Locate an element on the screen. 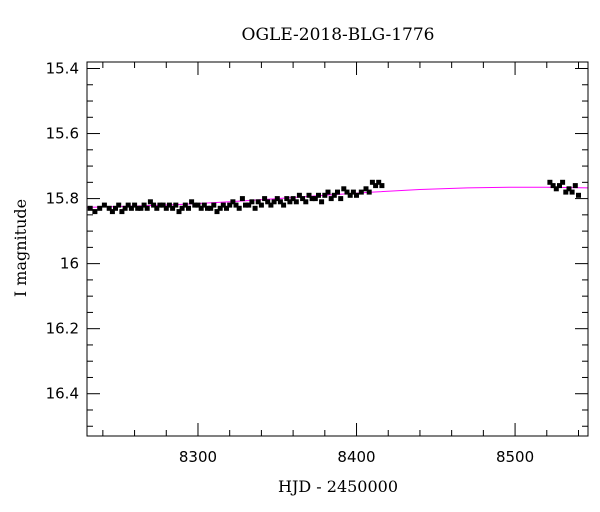  data-points is located at coordinates (334, 197).